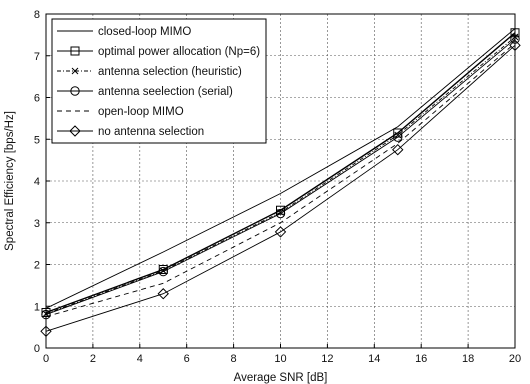  What do you see at coordinates (327, 359) in the screenshot?
I see `x-tick-label: 12` at bounding box center [327, 359].